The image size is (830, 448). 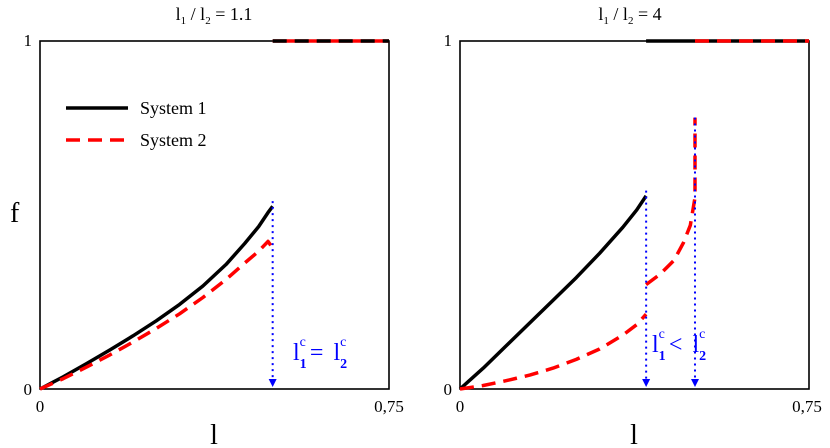 I want to click on legend-label-system-1: System 1, so click(x=173, y=108).